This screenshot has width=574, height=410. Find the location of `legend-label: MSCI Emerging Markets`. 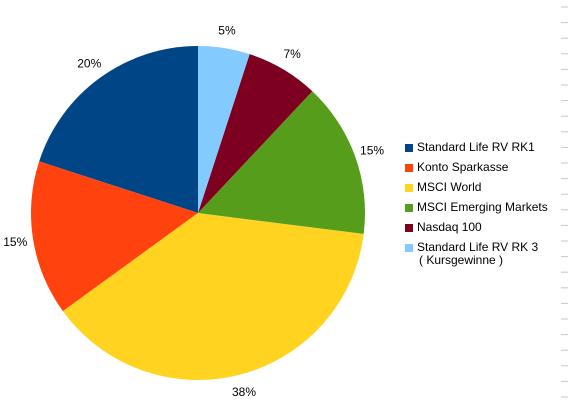

legend-label: MSCI Emerging Markets is located at coordinates (482, 207).